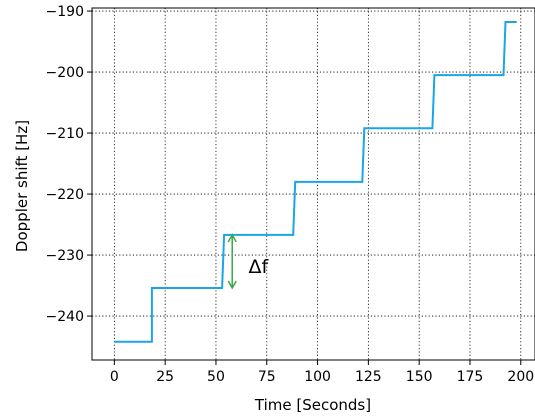 The height and width of the screenshot is (420, 535). What do you see at coordinates (312, 405) in the screenshot?
I see `x-axis-title: Time [Seconds]` at bounding box center [312, 405].